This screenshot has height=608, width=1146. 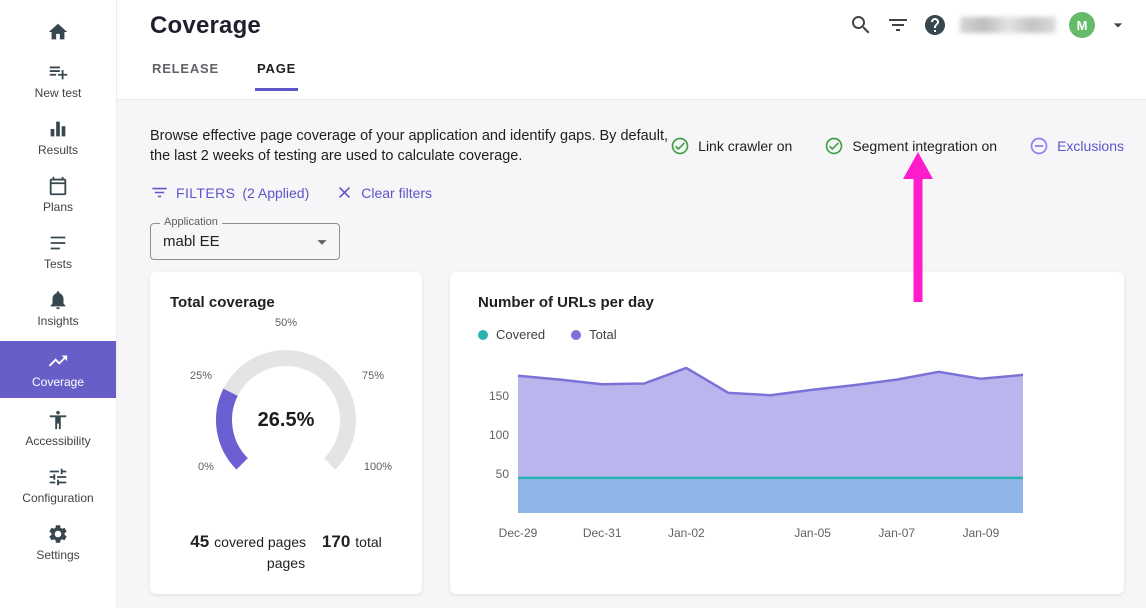 What do you see at coordinates (631, 50) in the screenshot?
I see `page-header: Coverage RELEASE PAGE M` at bounding box center [631, 50].